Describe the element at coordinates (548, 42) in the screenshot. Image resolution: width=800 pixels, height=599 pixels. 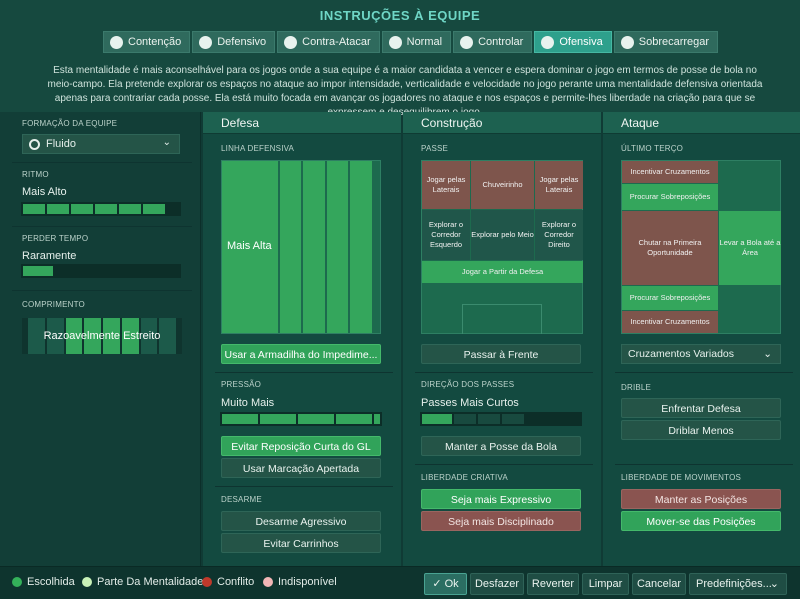
I see `attack-icon` at that location.